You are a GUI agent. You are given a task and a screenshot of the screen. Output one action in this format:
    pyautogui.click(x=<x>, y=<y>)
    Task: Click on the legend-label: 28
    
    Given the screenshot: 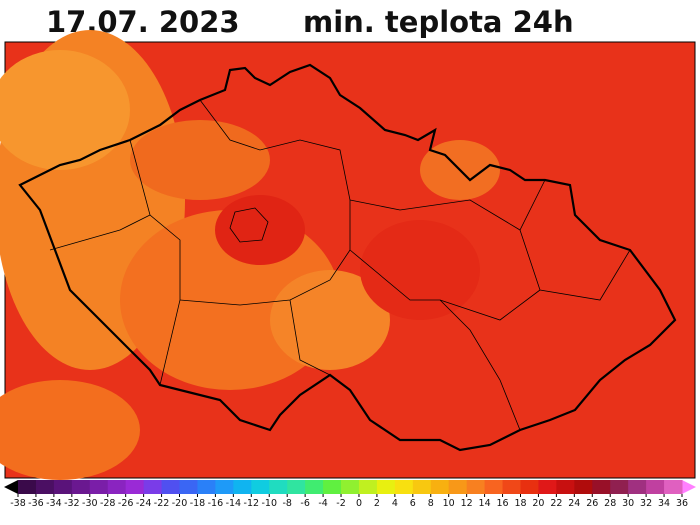 What is the action you would take?
    pyautogui.click(x=610, y=503)
    